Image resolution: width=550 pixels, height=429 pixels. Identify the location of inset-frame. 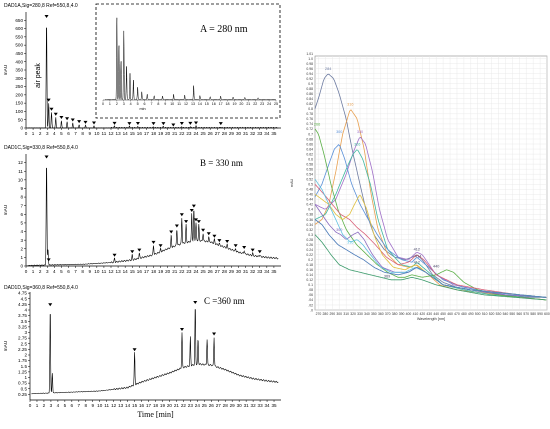
(188, 61).